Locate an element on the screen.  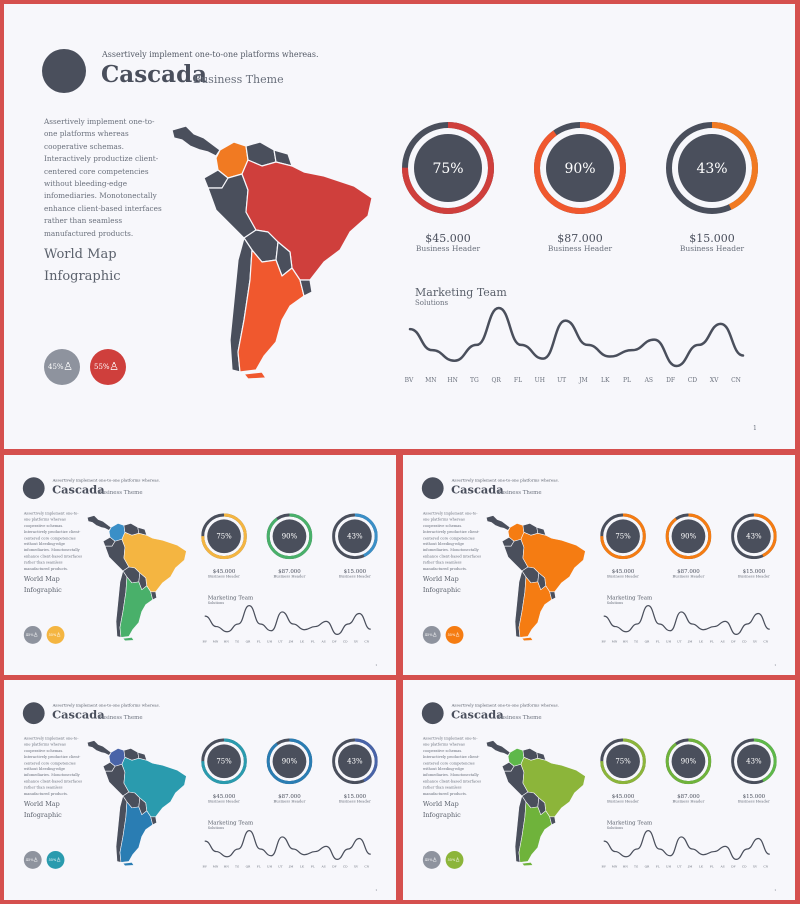
world-map-line1: World Map is located at coordinates (80, 254).